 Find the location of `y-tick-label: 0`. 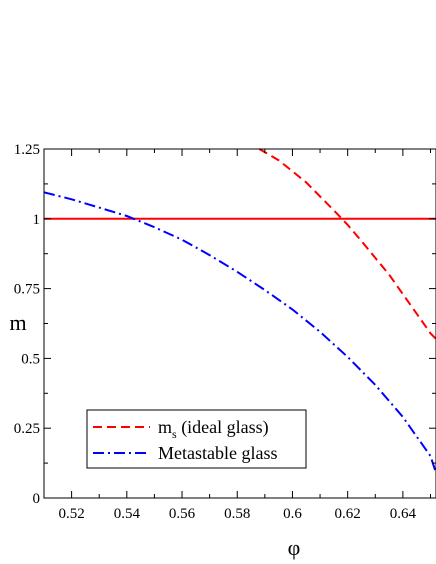

y-tick-label: 0 is located at coordinates (37, 499).